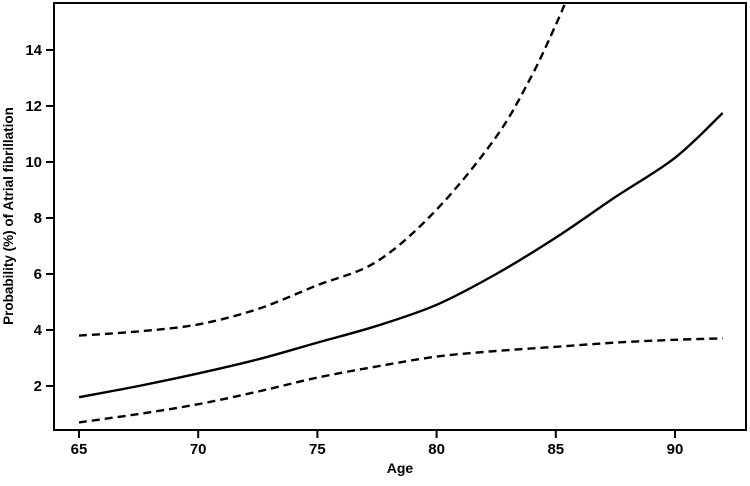 The width and height of the screenshot is (750, 486). What do you see at coordinates (317, 449) in the screenshot?
I see `x-tick-label: 75` at bounding box center [317, 449].